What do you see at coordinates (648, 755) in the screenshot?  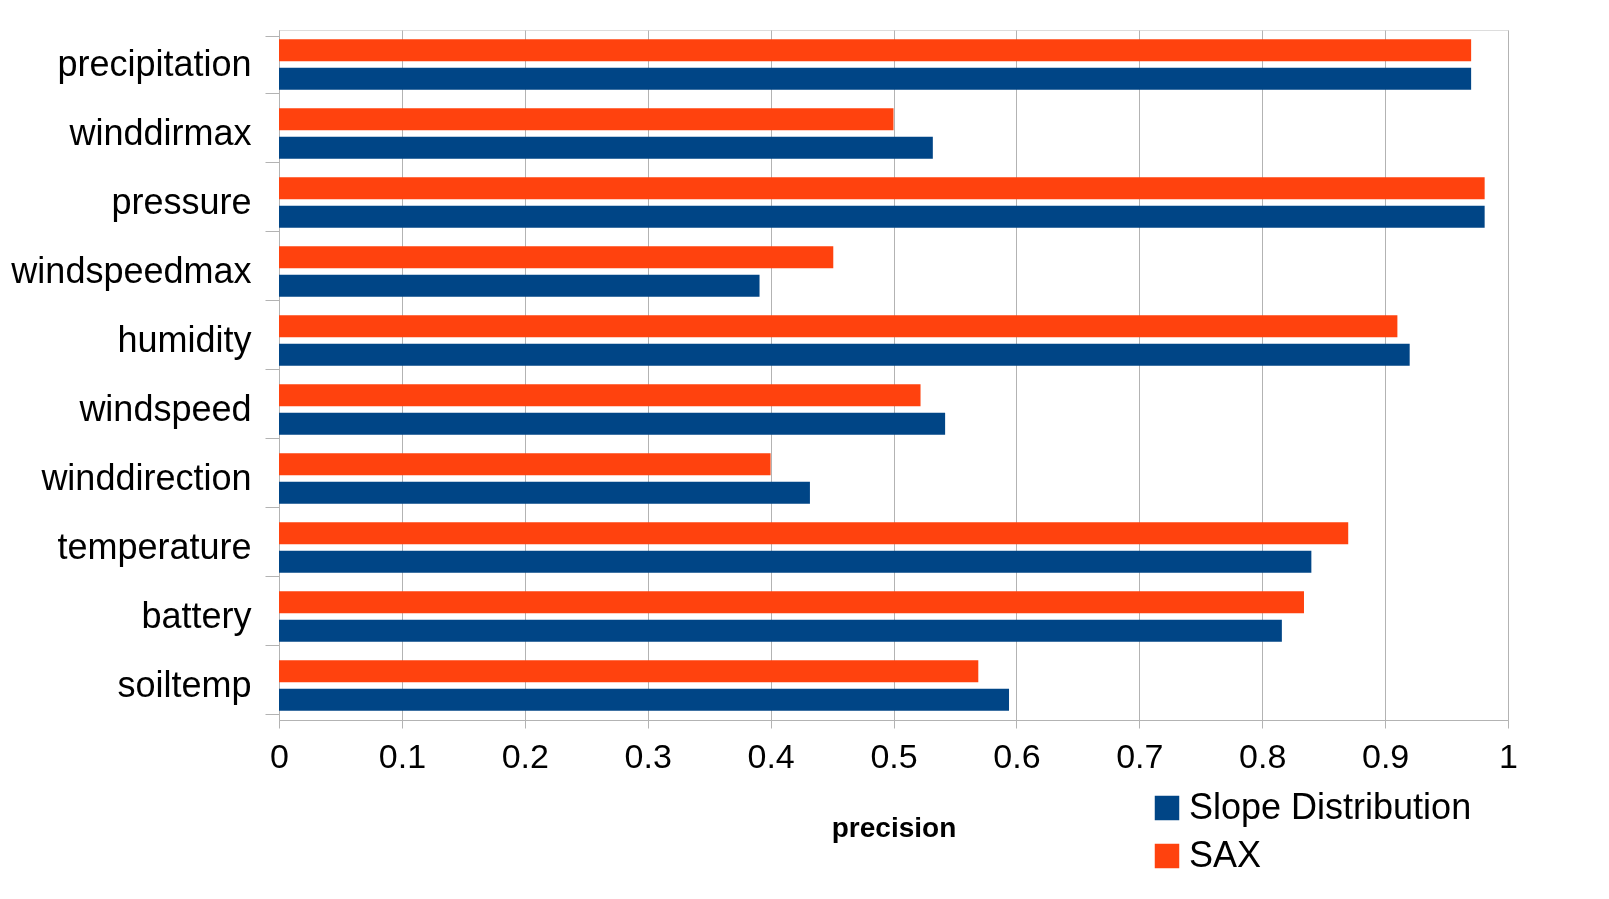 I see `x-tick-label: 0.3` at bounding box center [648, 755].